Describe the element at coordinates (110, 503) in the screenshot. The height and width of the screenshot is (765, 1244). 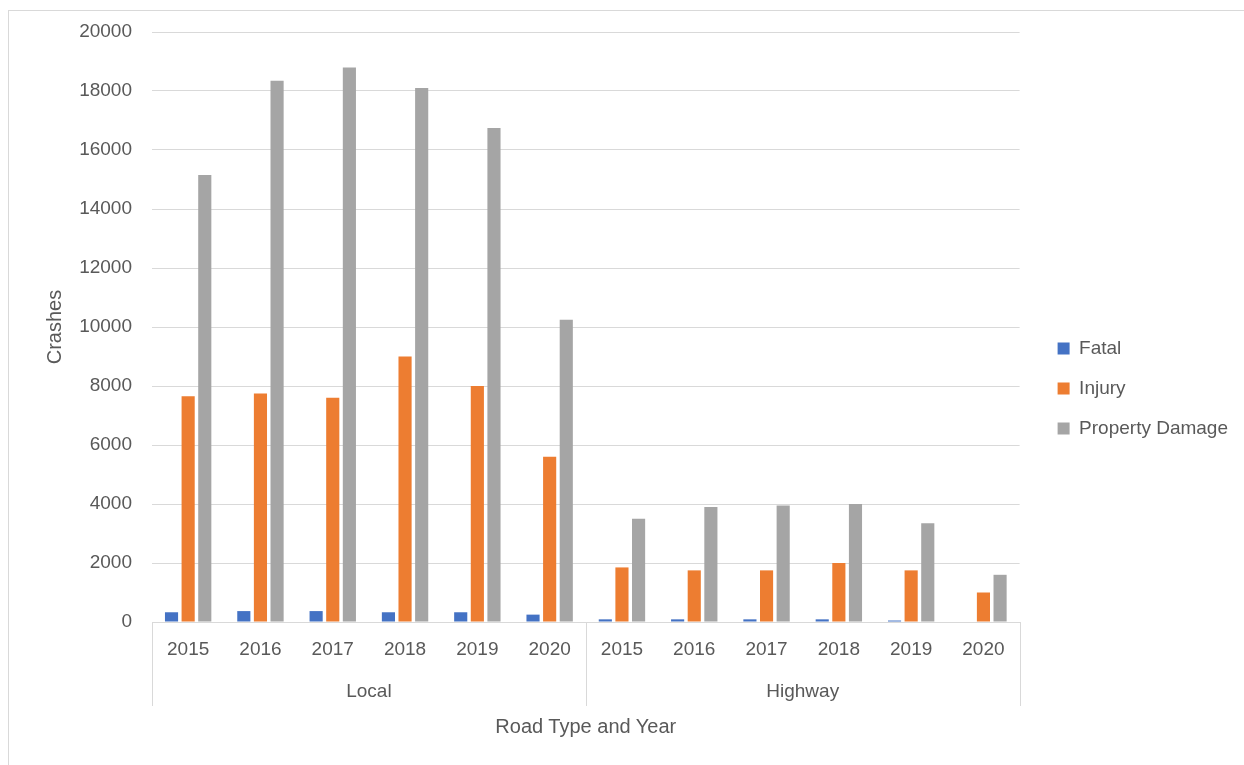
I see `y-tick-label: 4000` at that location.